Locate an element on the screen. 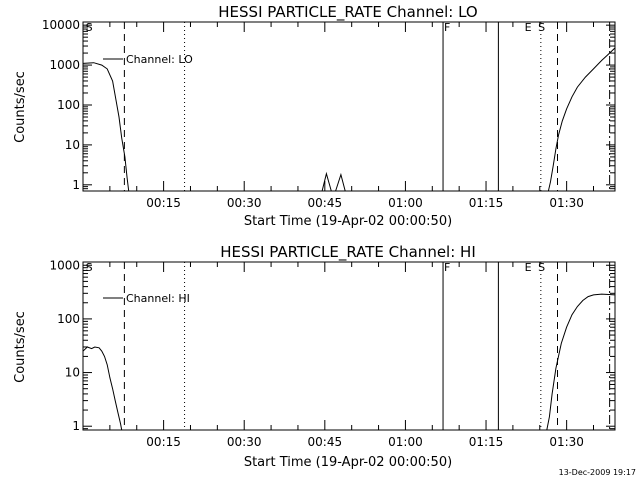 This screenshot has height=480, width=640. flag-label-f-hi: F is located at coordinates (447, 267).